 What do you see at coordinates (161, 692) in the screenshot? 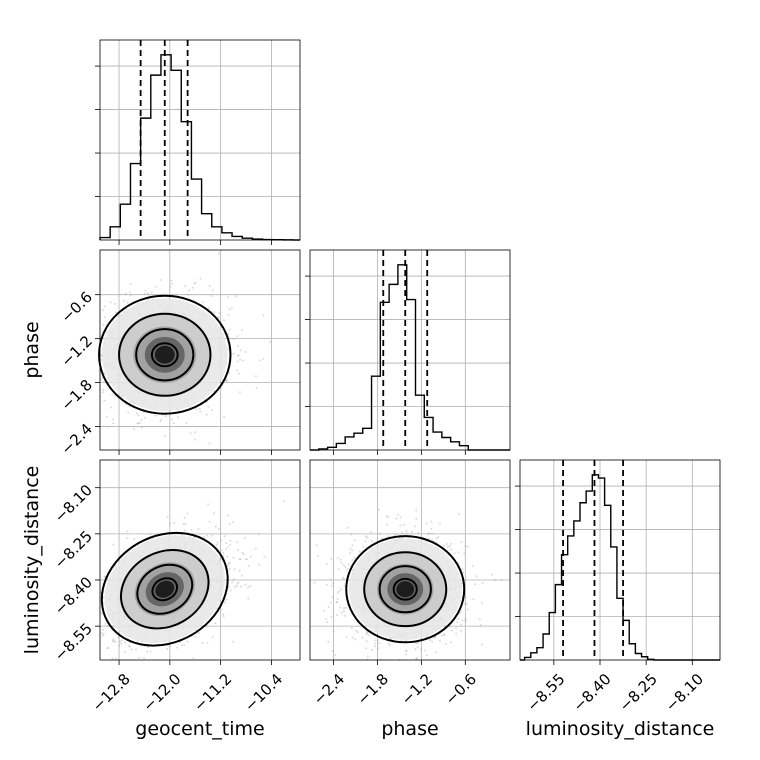
I see `x-tick-label: −12.0` at bounding box center [161, 692].